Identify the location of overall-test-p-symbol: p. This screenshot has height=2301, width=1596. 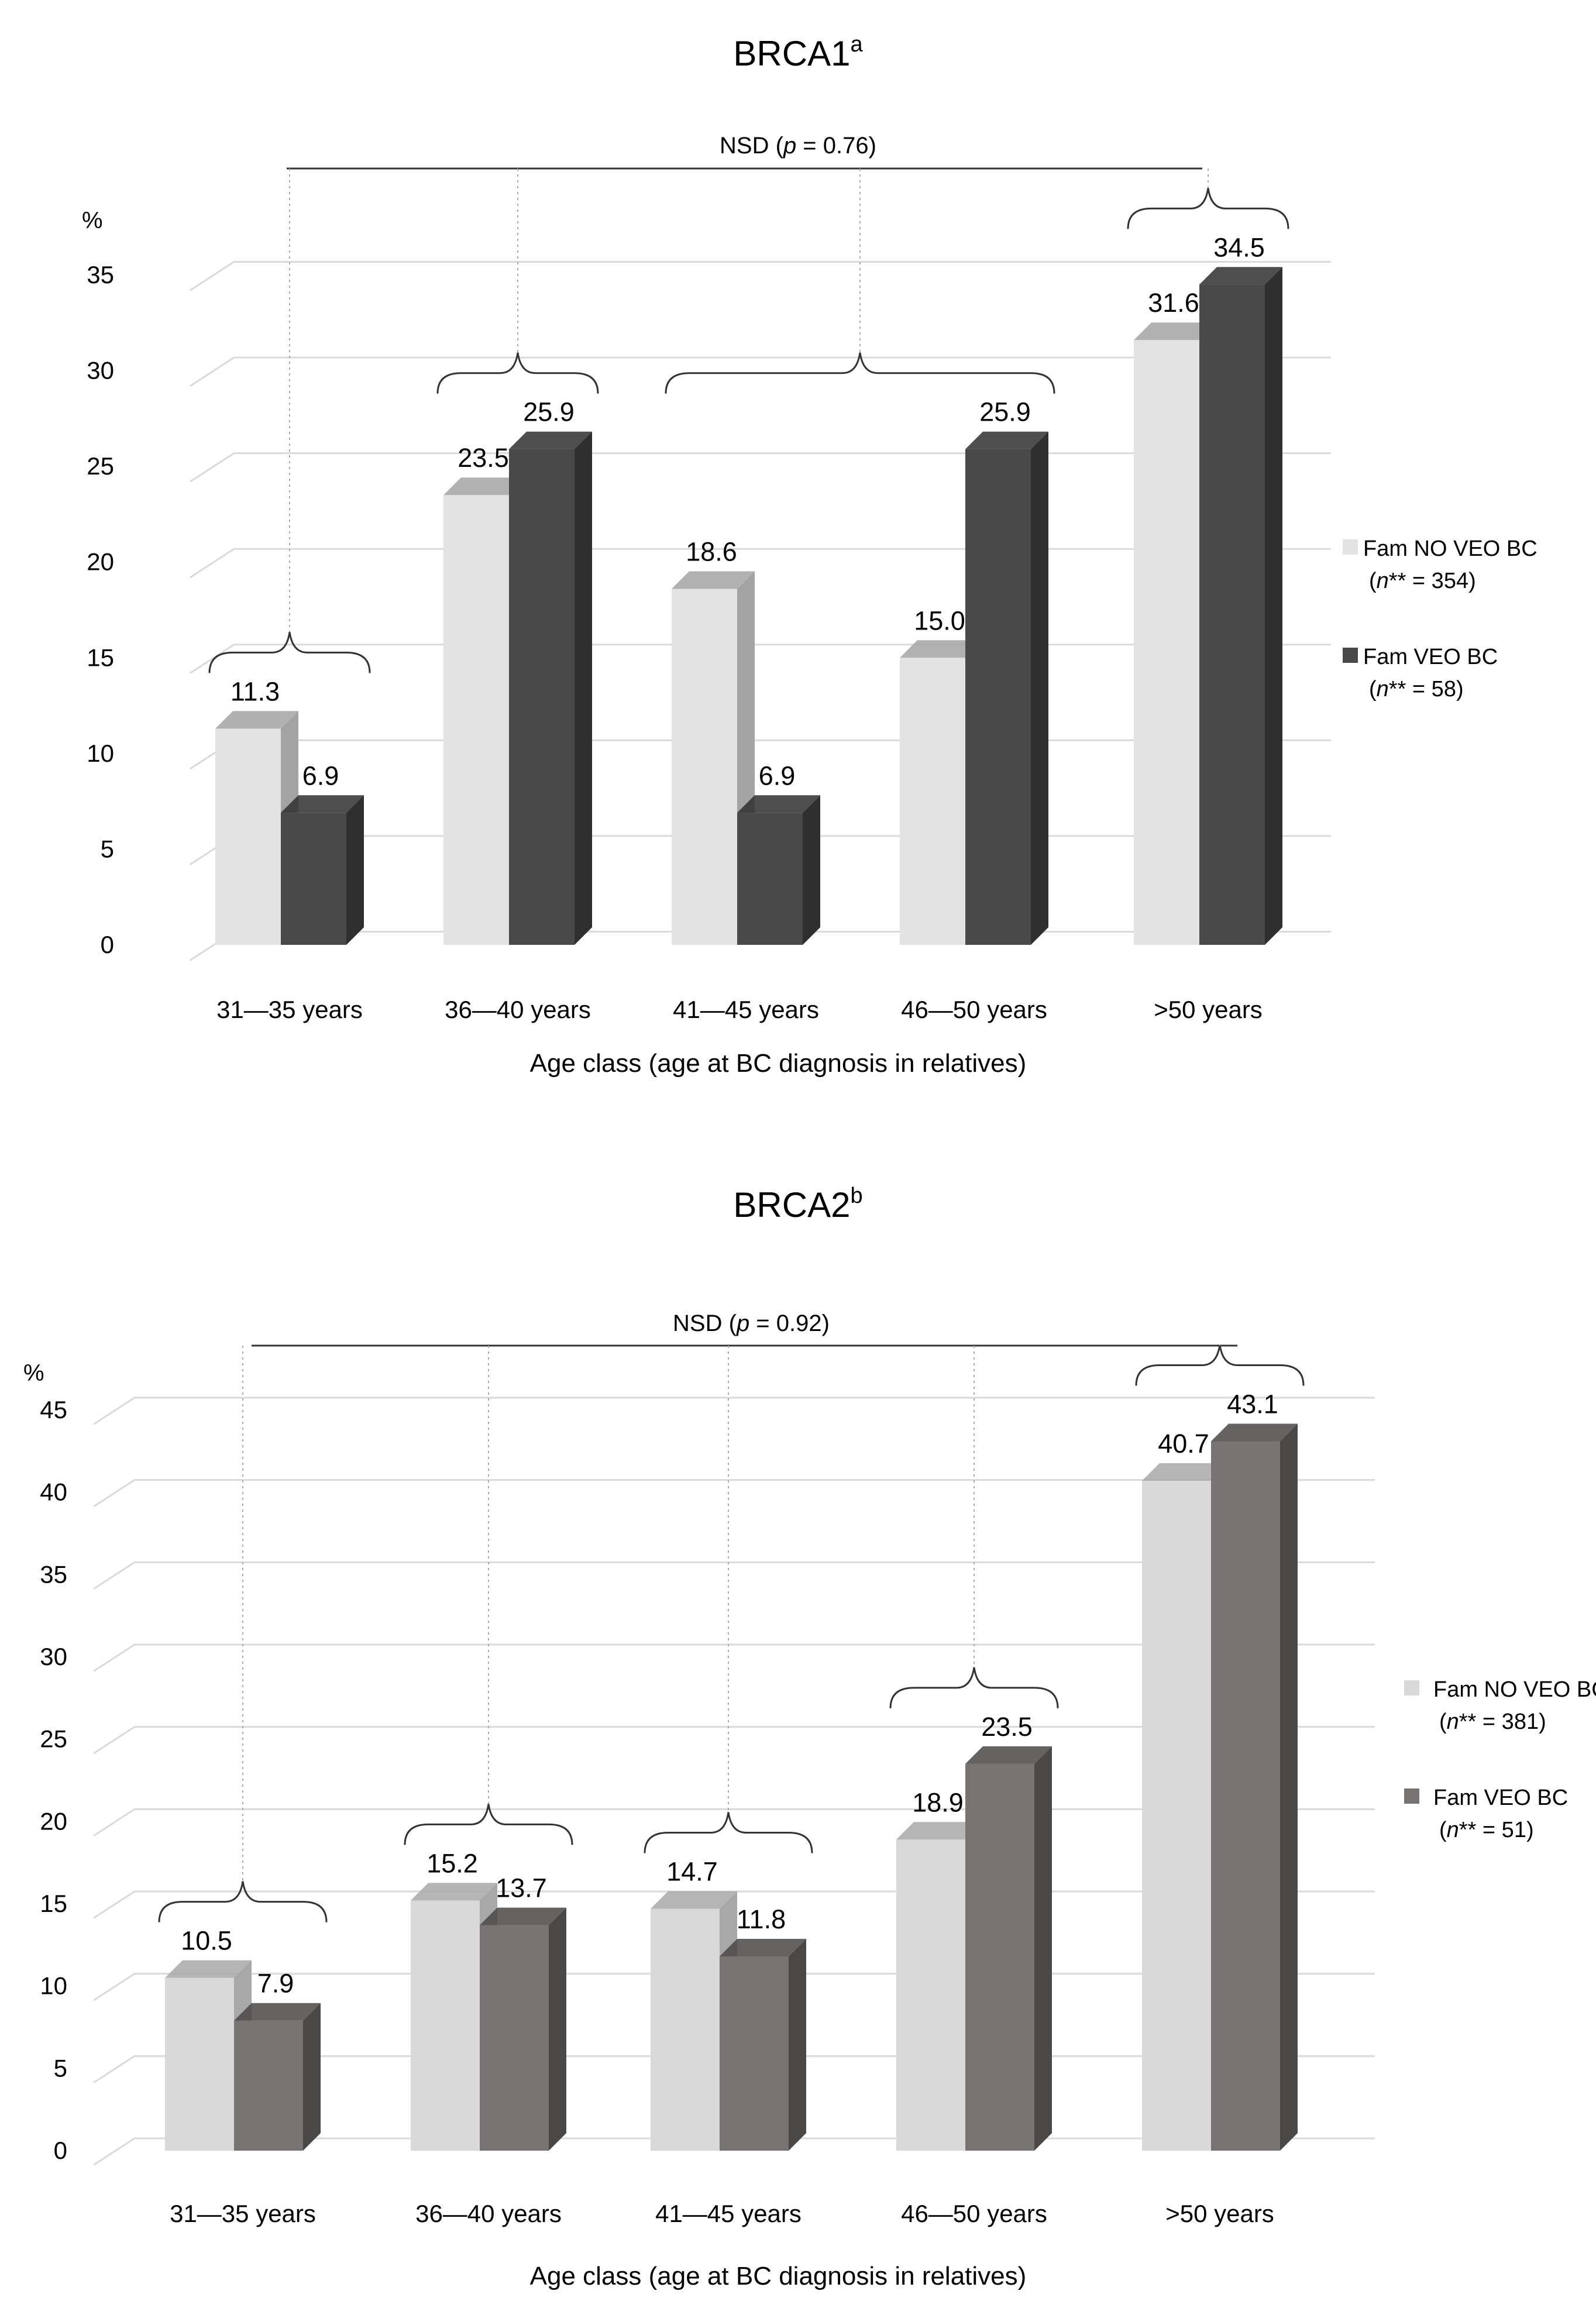
(789, 146).